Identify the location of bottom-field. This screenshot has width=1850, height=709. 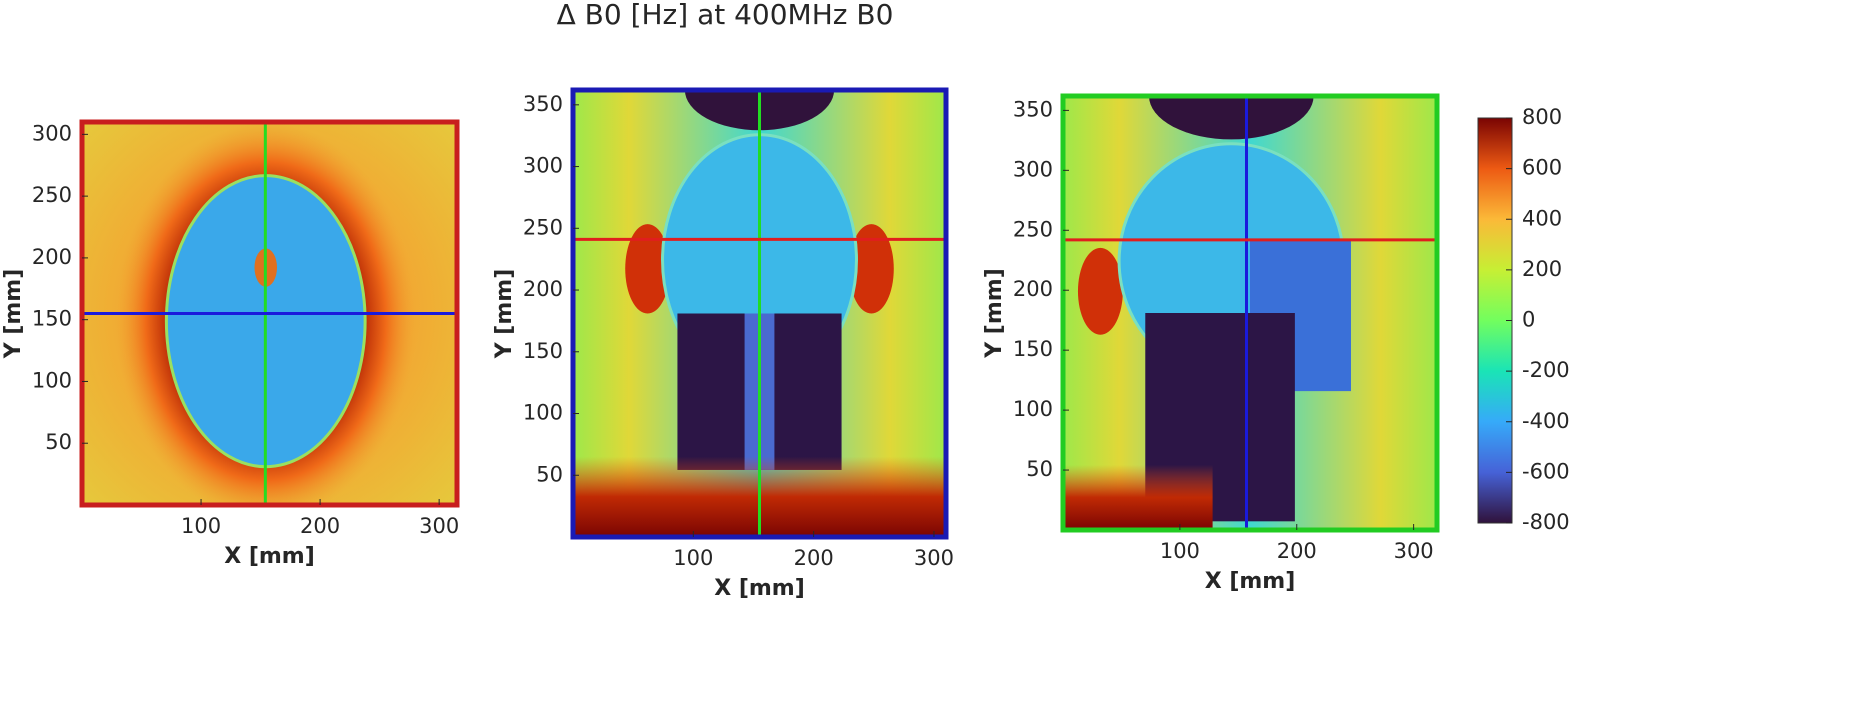
(1138, 497).